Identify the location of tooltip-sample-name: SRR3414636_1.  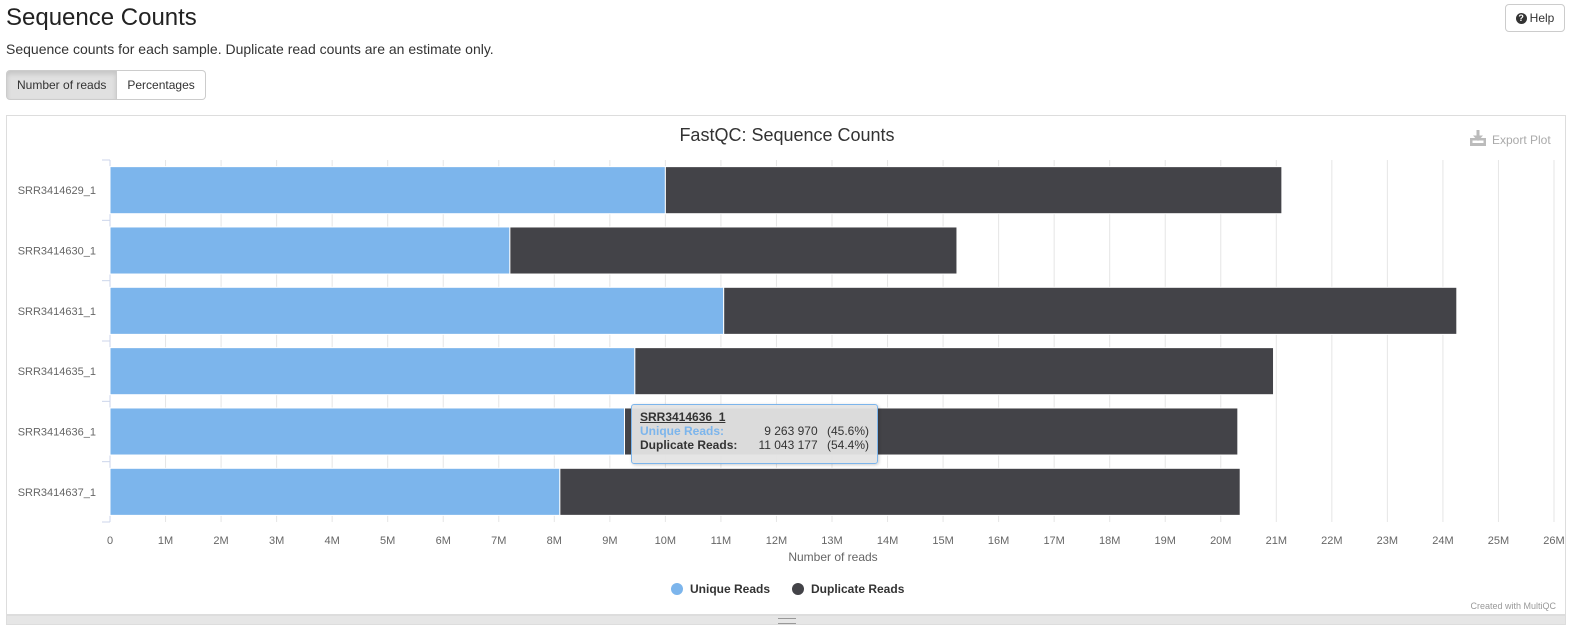
(683, 417).